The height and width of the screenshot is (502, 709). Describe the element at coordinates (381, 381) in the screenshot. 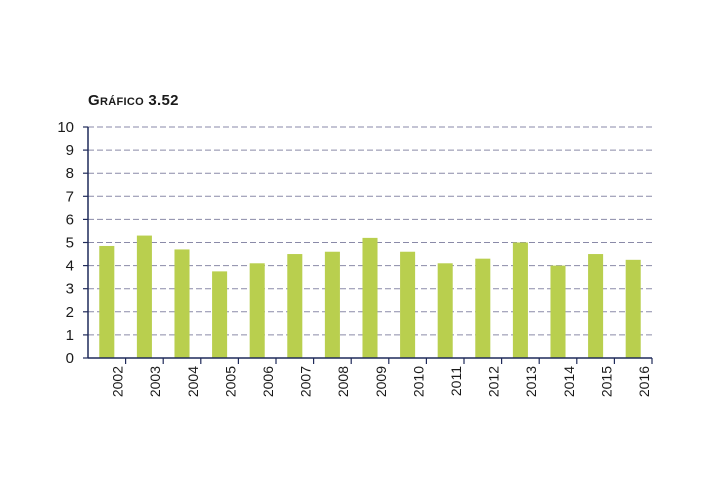

I see `x-tick-label-2009: 2009` at that location.